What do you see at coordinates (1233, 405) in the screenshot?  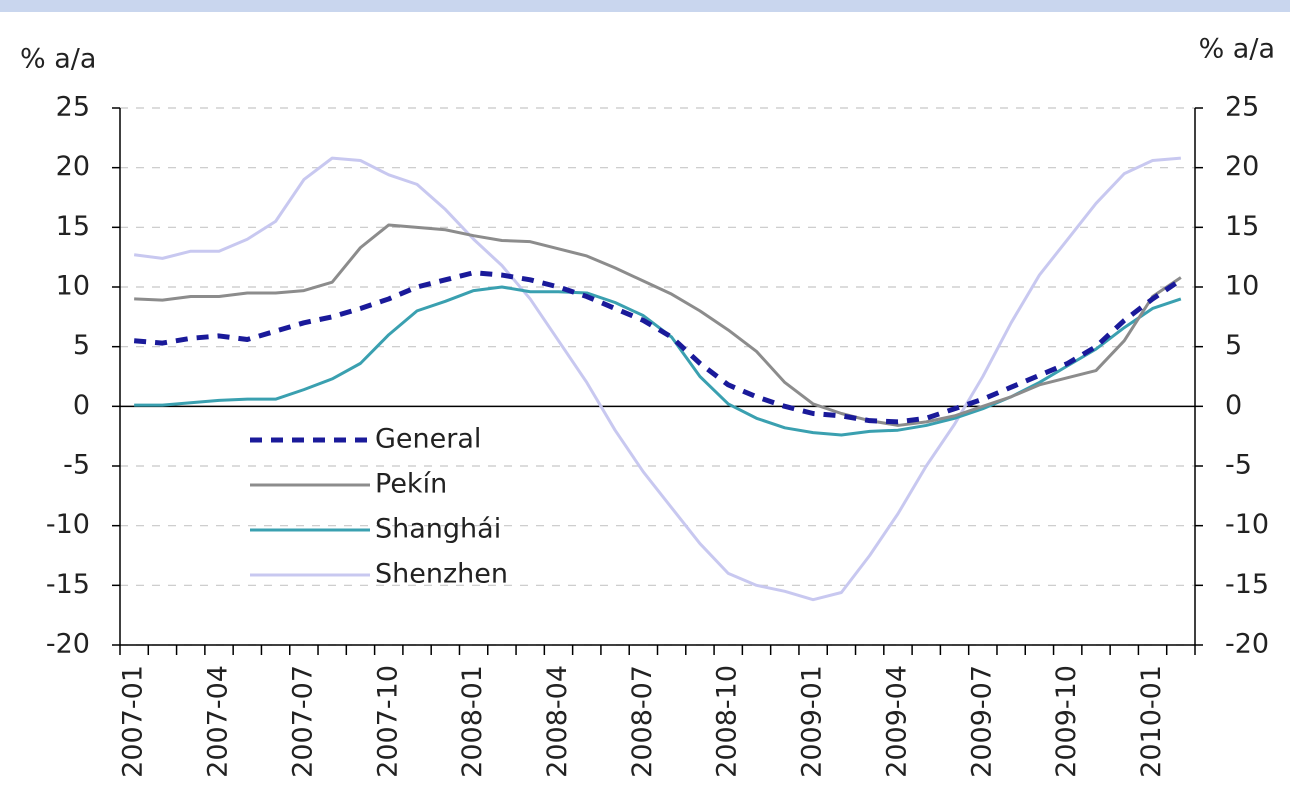 I see `y2-tick-label: 0` at bounding box center [1233, 405].